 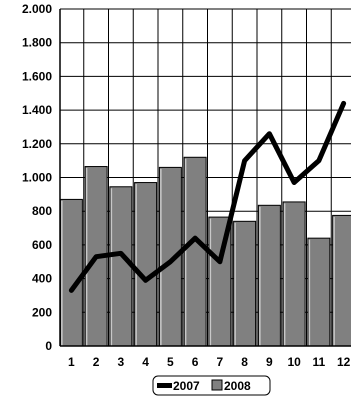 I want to click on y-tick-label: 1.600, so click(x=37, y=76).